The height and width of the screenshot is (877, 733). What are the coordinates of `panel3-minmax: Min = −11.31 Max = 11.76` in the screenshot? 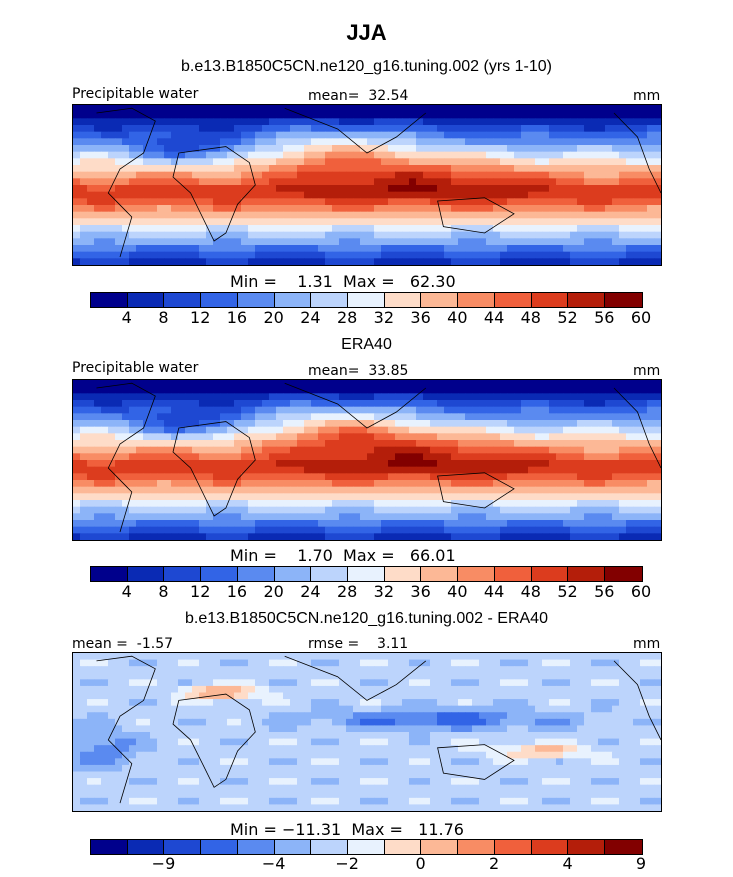 It's located at (347, 829).